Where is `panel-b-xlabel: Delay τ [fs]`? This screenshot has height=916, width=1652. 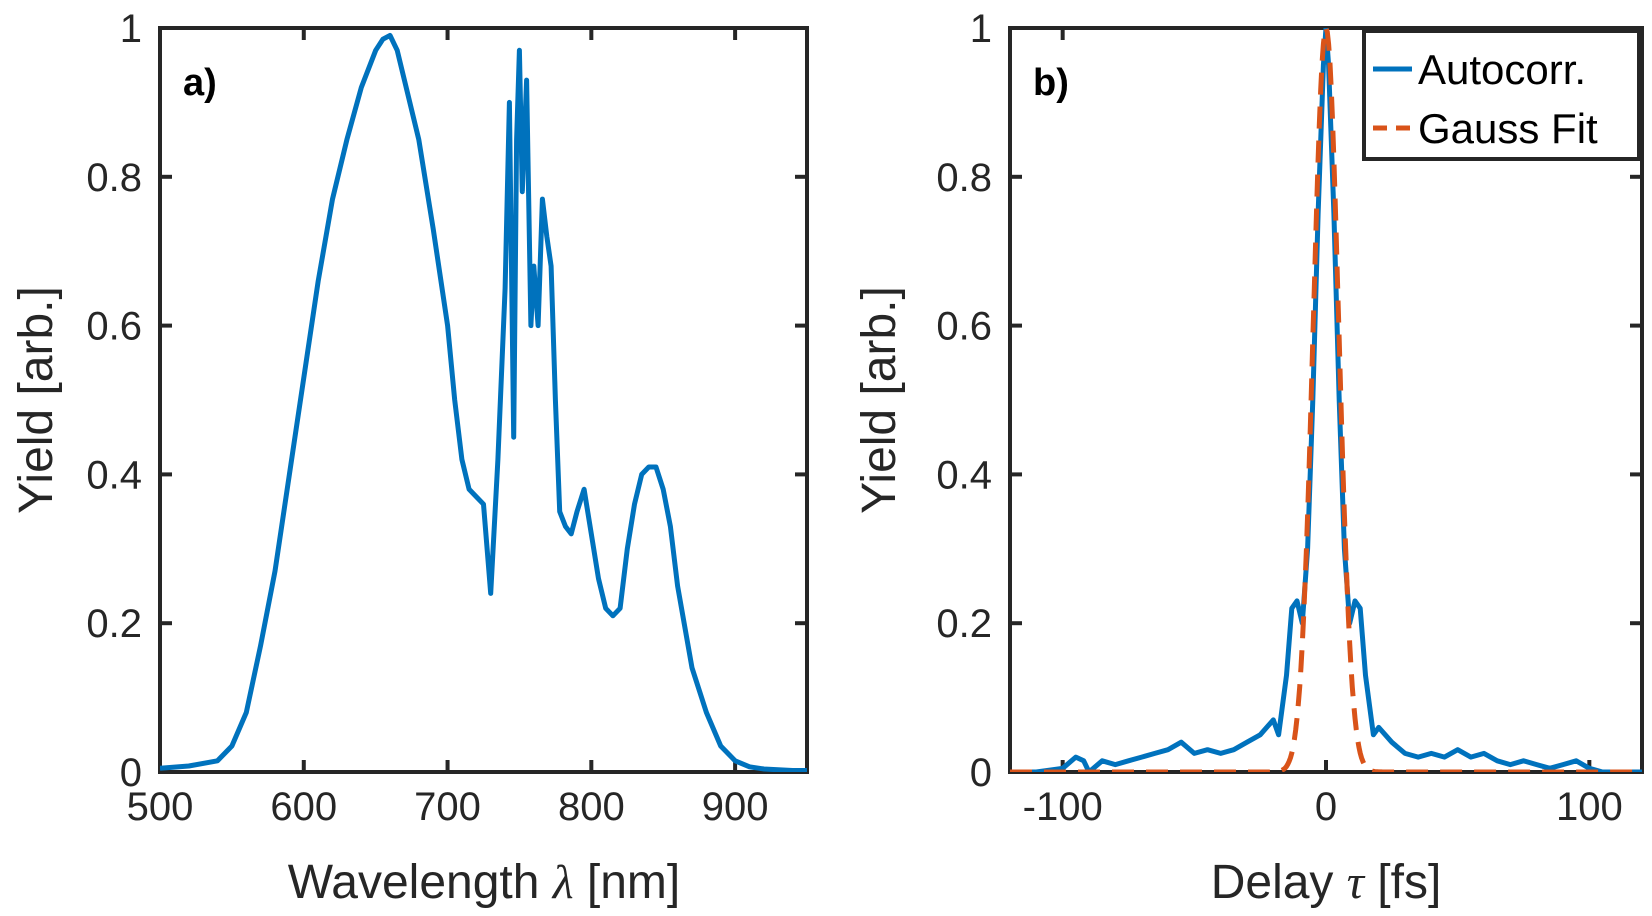
panel-b-xlabel: Delay τ [fs] is located at coordinates (1326, 882).